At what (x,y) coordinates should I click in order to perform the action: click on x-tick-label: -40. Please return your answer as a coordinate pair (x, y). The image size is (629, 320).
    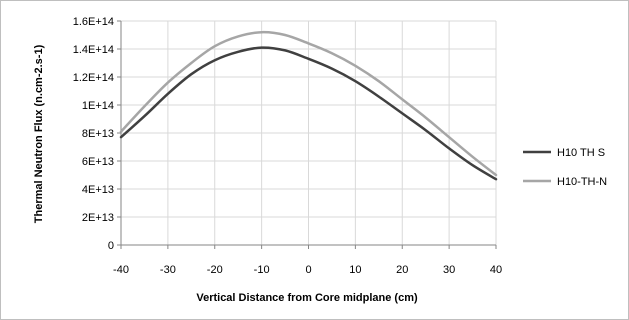
    Looking at the image, I should click on (121, 270).